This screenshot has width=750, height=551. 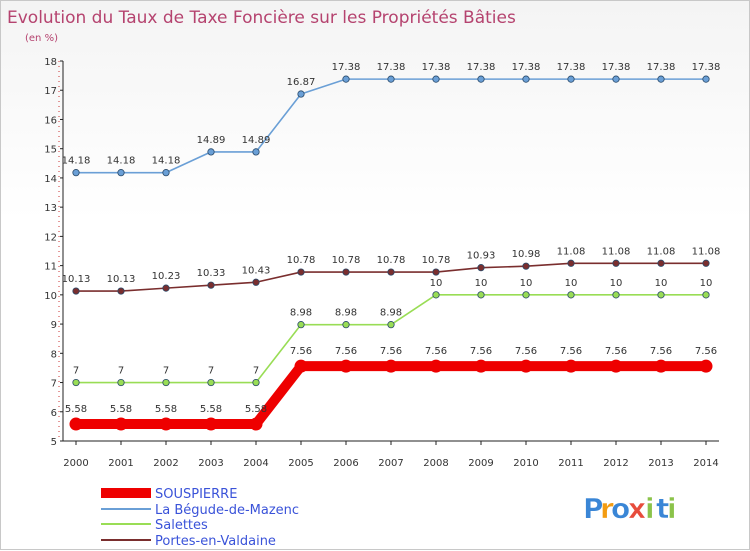 I want to click on logo-letter: P, so click(x=593, y=508).